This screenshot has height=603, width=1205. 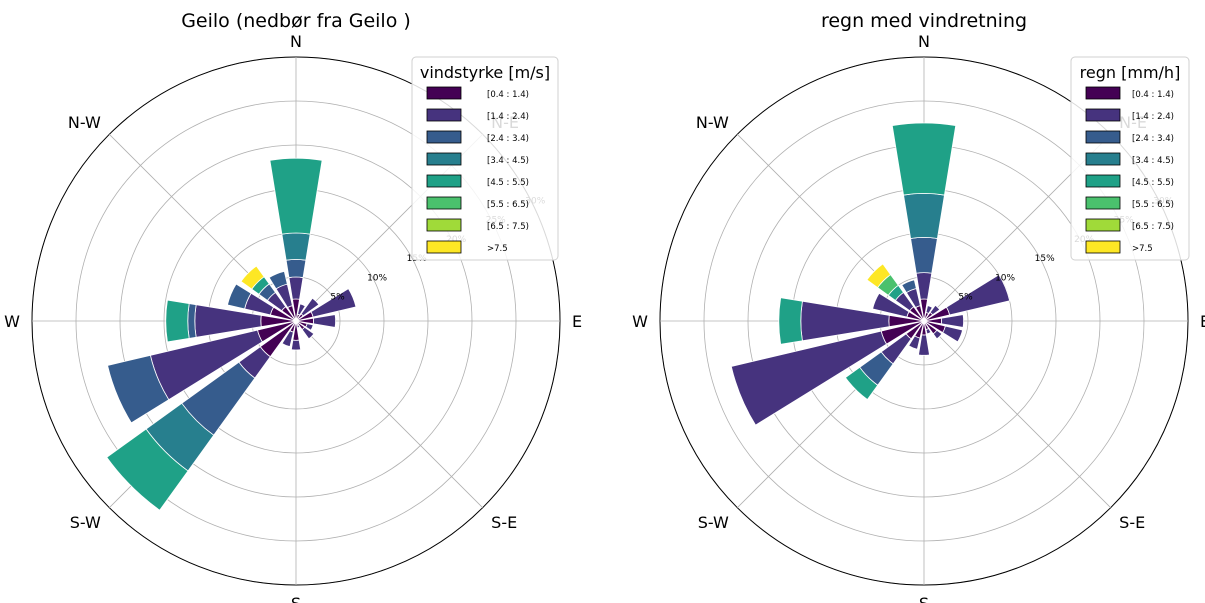 I want to click on compass-label-e: E, so click(x=577, y=321).